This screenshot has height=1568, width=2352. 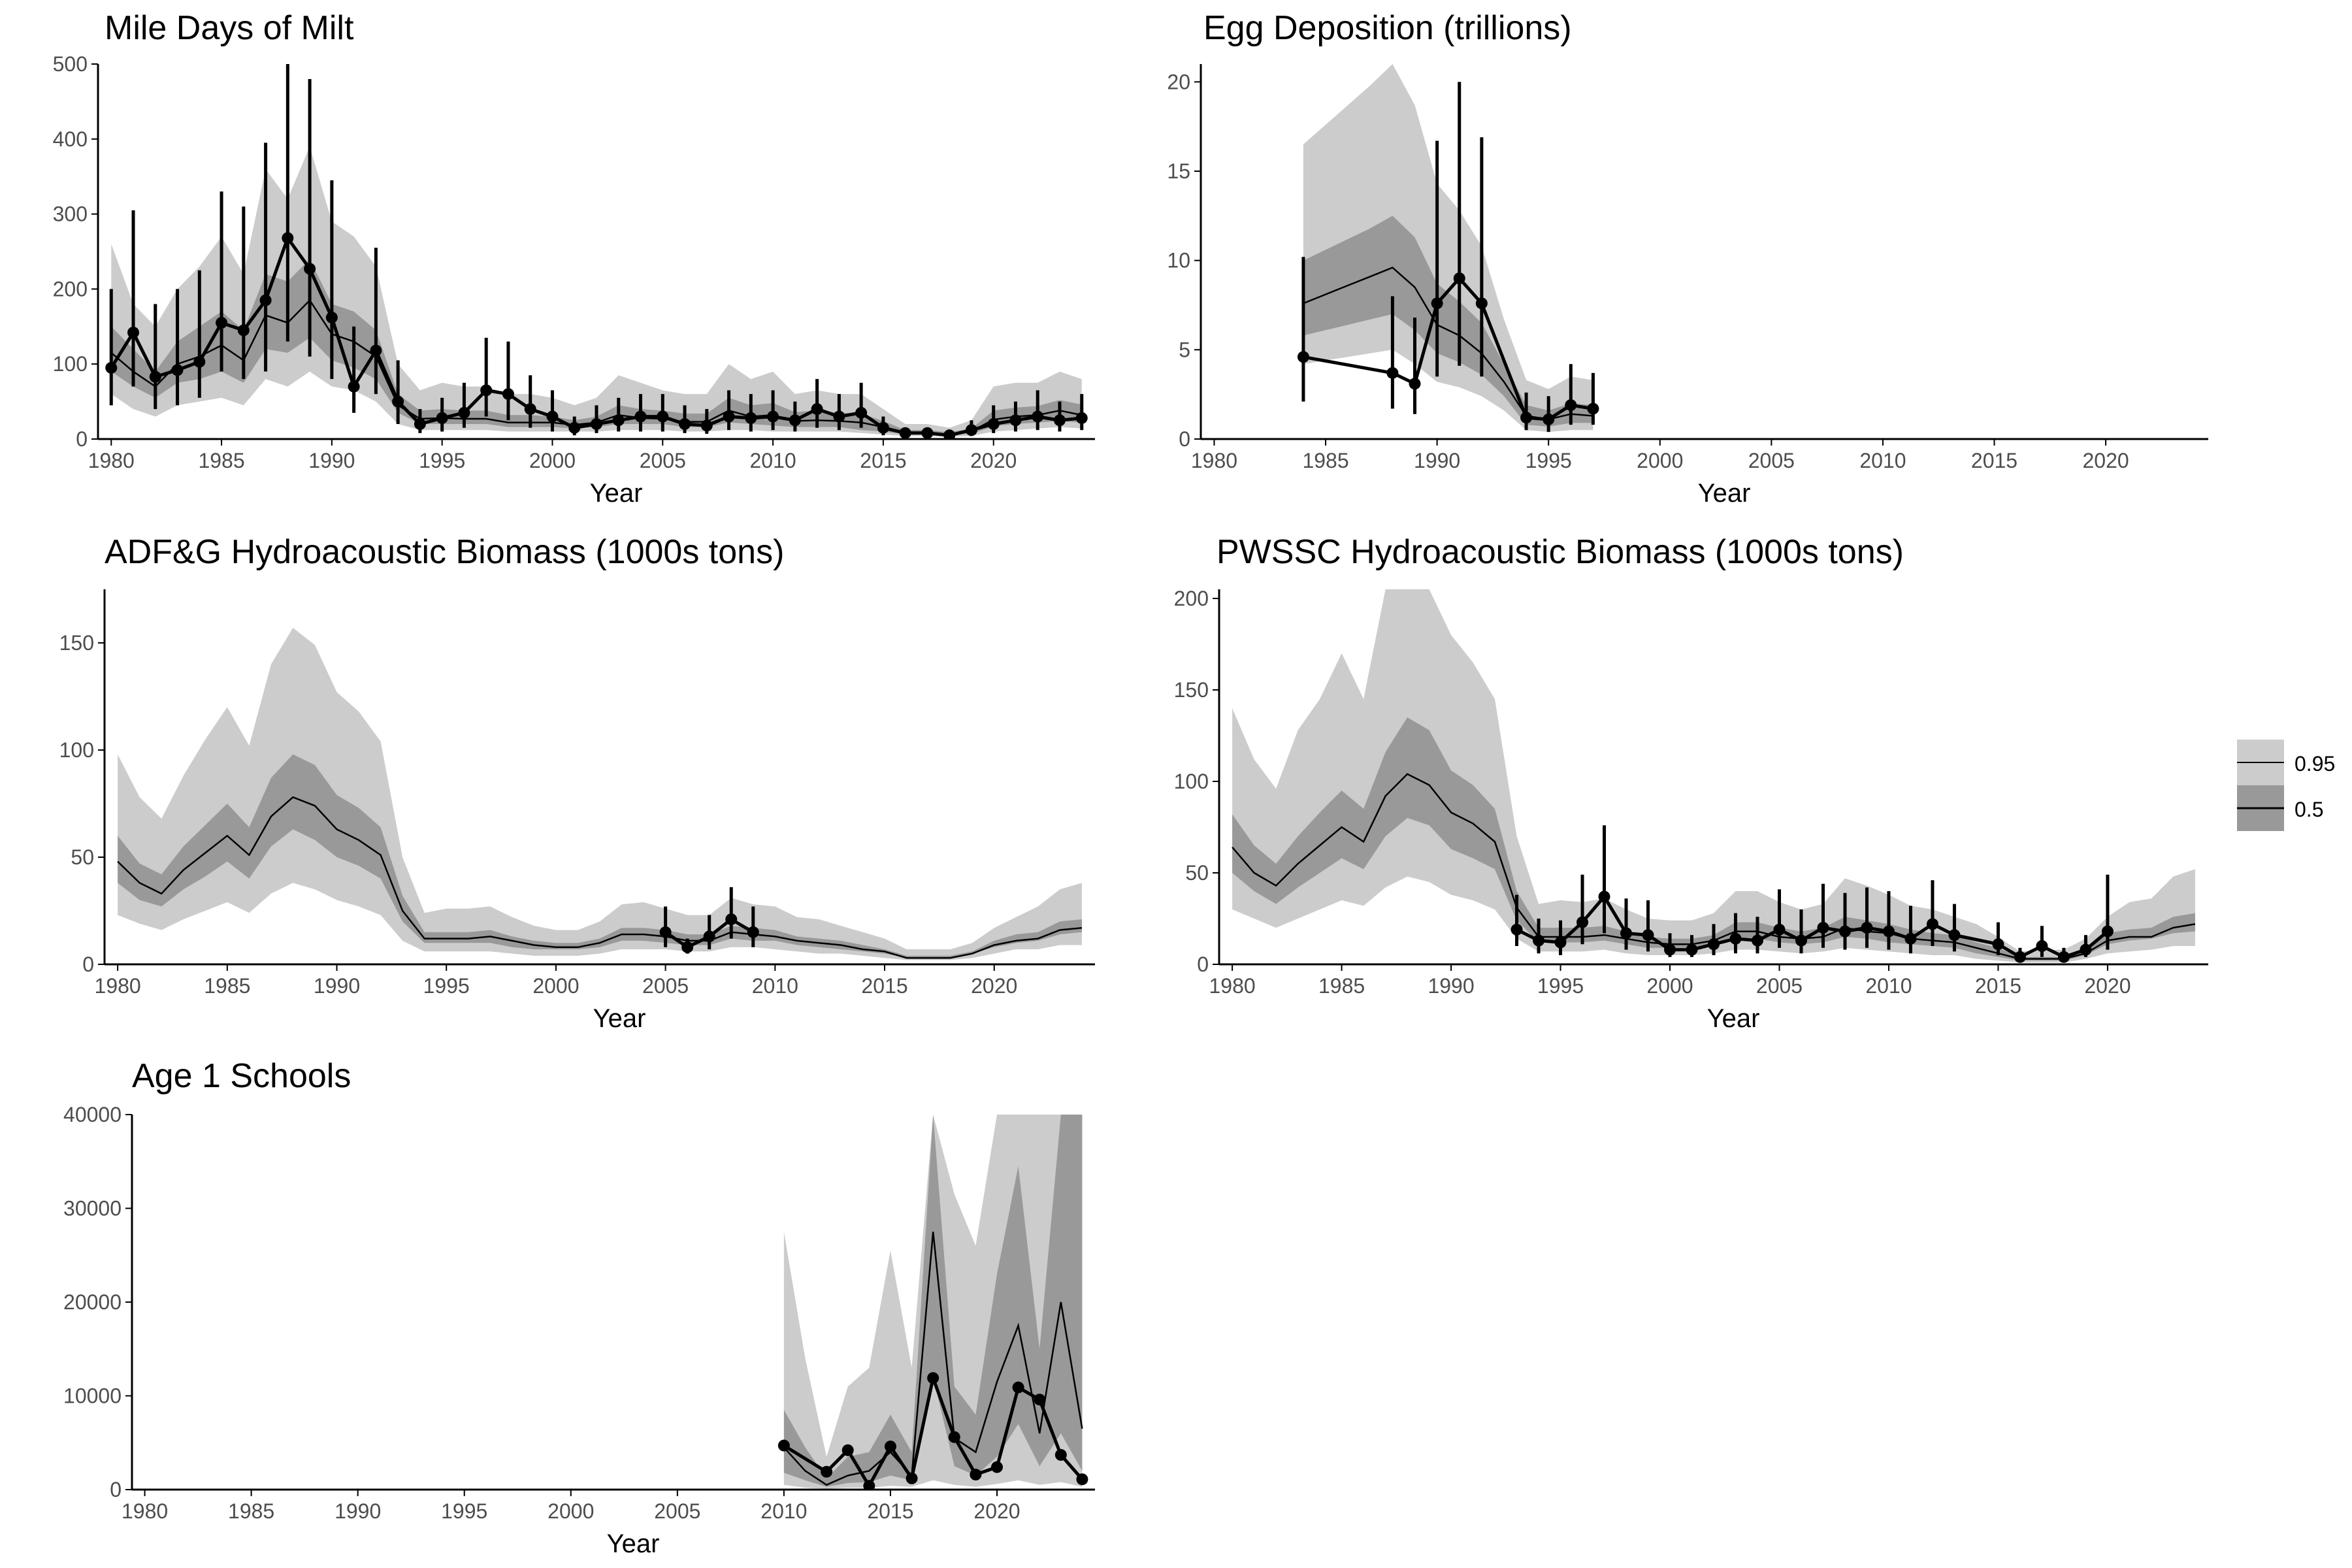 What do you see at coordinates (1191, 598) in the screenshot?
I see `y-tick-label: 200` at bounding box center [1191, 598].